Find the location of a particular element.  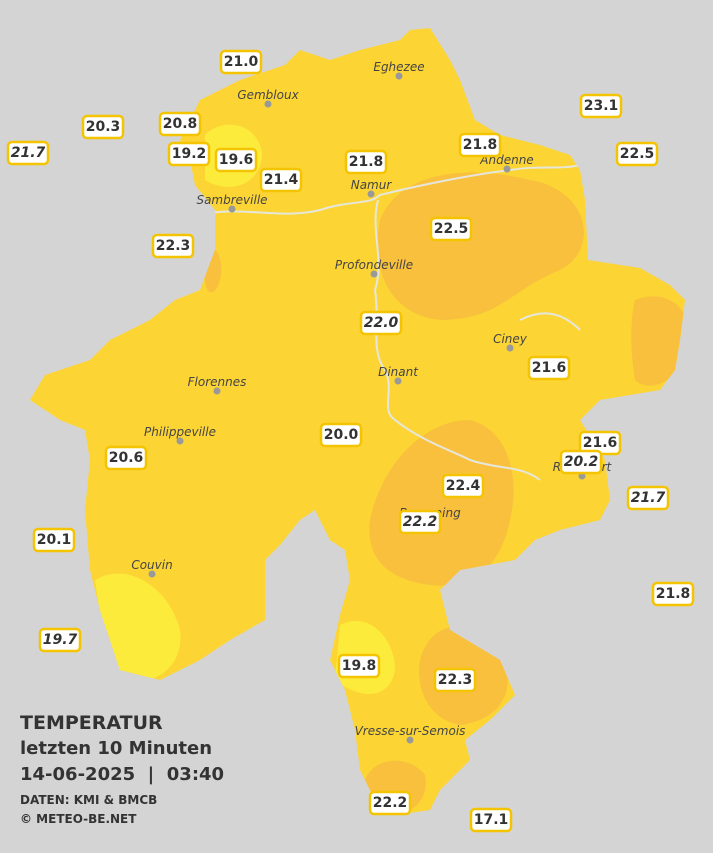

station-value: 22.4 is located at coordinates (463, 486).